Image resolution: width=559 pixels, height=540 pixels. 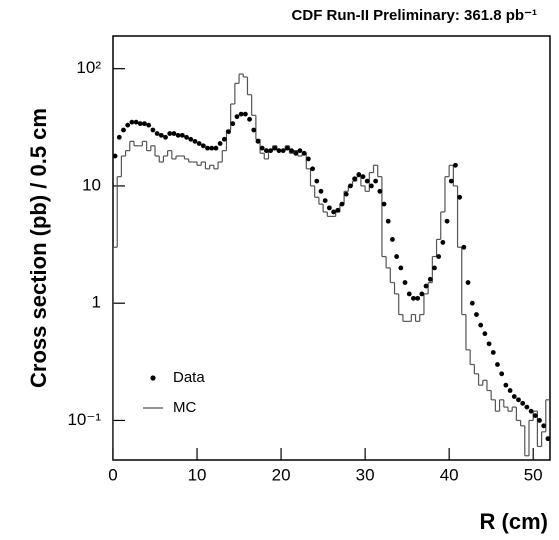 I want to click on x-tick-label: 20, so click(x=281, y=474).